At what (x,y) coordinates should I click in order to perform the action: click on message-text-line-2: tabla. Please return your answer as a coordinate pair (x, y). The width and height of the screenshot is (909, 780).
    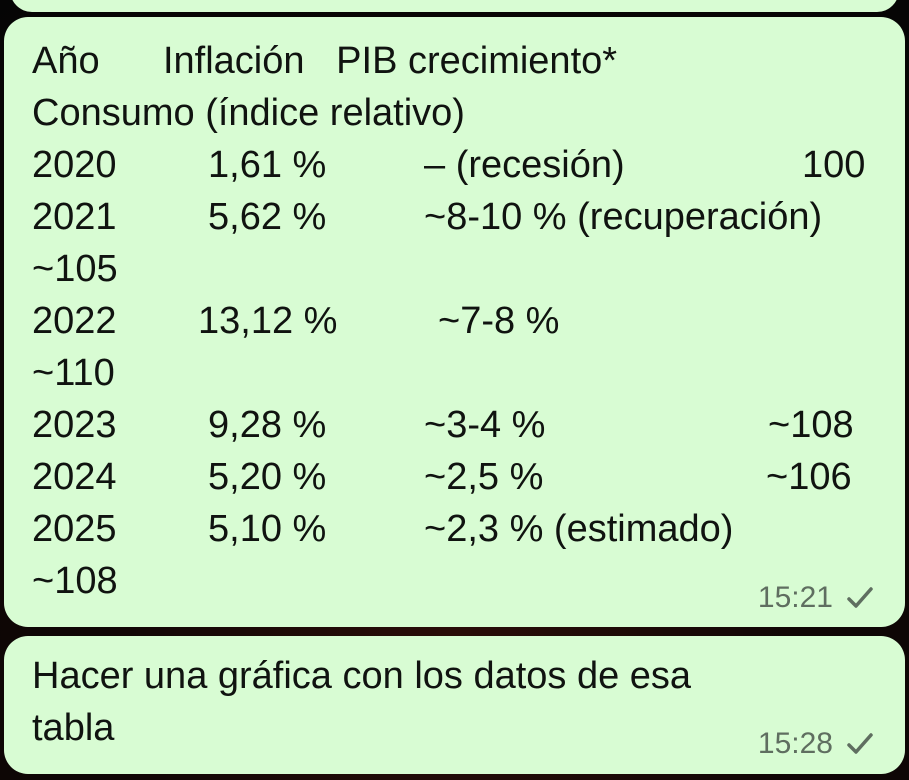
    Looking at the image, I should click on (73, 728).